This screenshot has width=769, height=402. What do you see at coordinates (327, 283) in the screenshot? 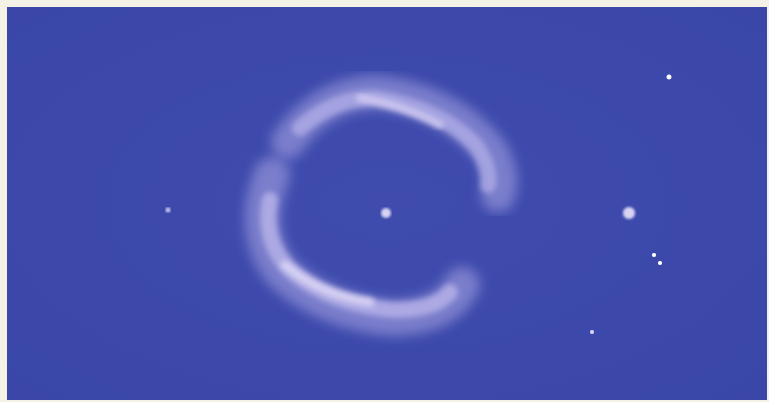
I see `lower-arc-bright` at bounding box center [327, 283].